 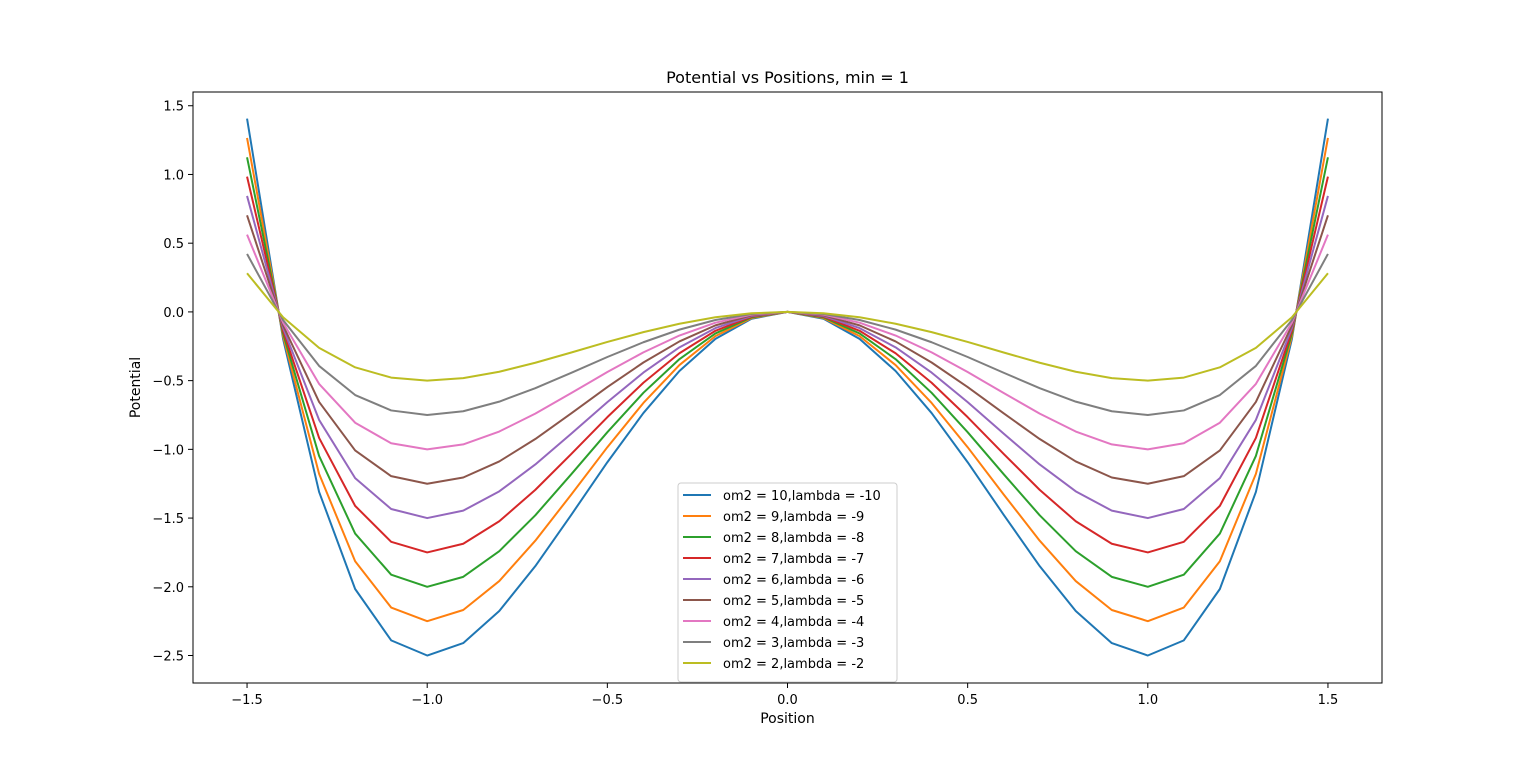 What do you see at coordinates (168, 588) in the screenshot?
I see `y-tick-label: −2.0` at bounding box center [168, 588].